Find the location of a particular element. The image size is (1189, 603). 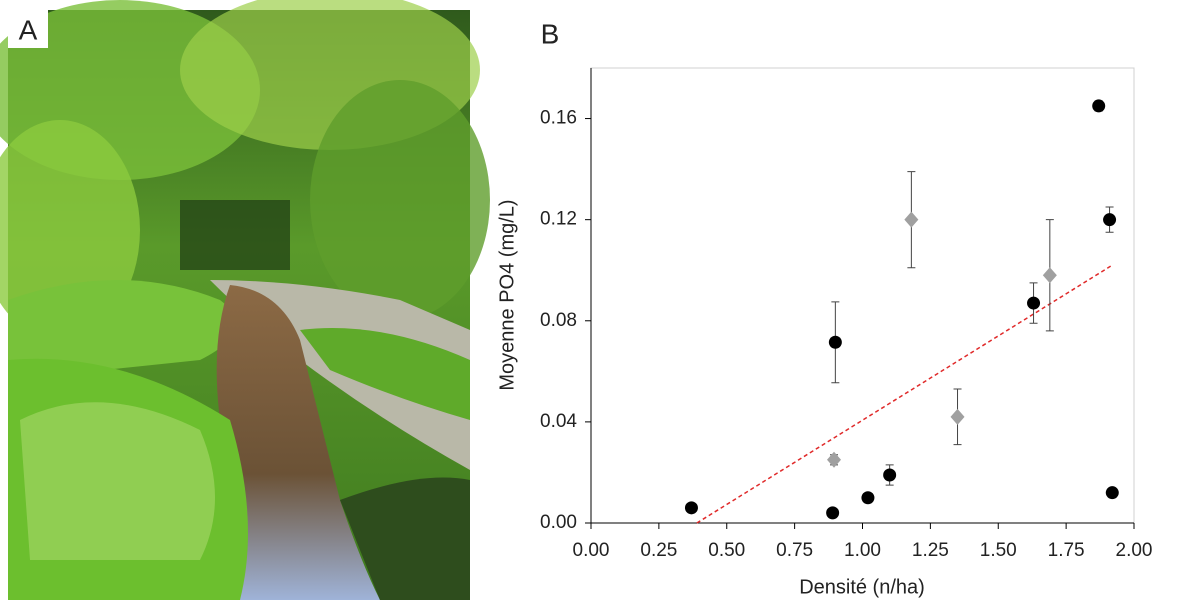

x-axis-title: Densité (n/ha) is located at coordinates (862, 587).